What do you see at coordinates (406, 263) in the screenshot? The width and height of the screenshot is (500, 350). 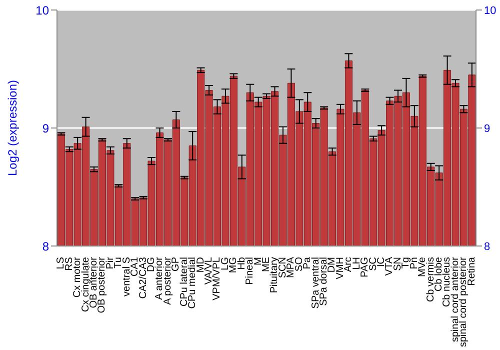 I see `x-tick-label: Tg` at bounding box center [406, 263].